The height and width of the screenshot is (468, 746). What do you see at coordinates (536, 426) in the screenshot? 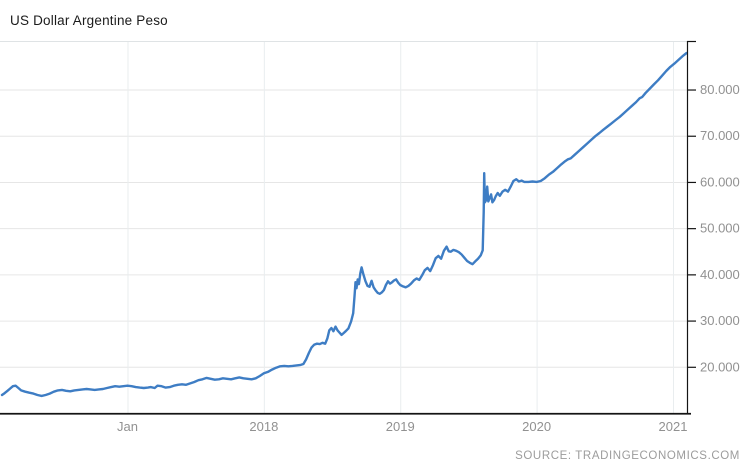
I see `svg-text: 2020` at bounding box center [536, 426].